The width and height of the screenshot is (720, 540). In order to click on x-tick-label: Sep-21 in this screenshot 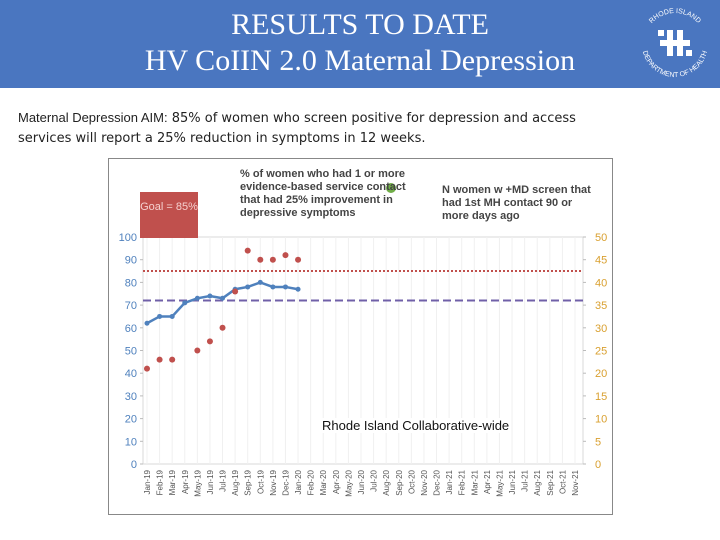, I will do `click(550, 482)`.